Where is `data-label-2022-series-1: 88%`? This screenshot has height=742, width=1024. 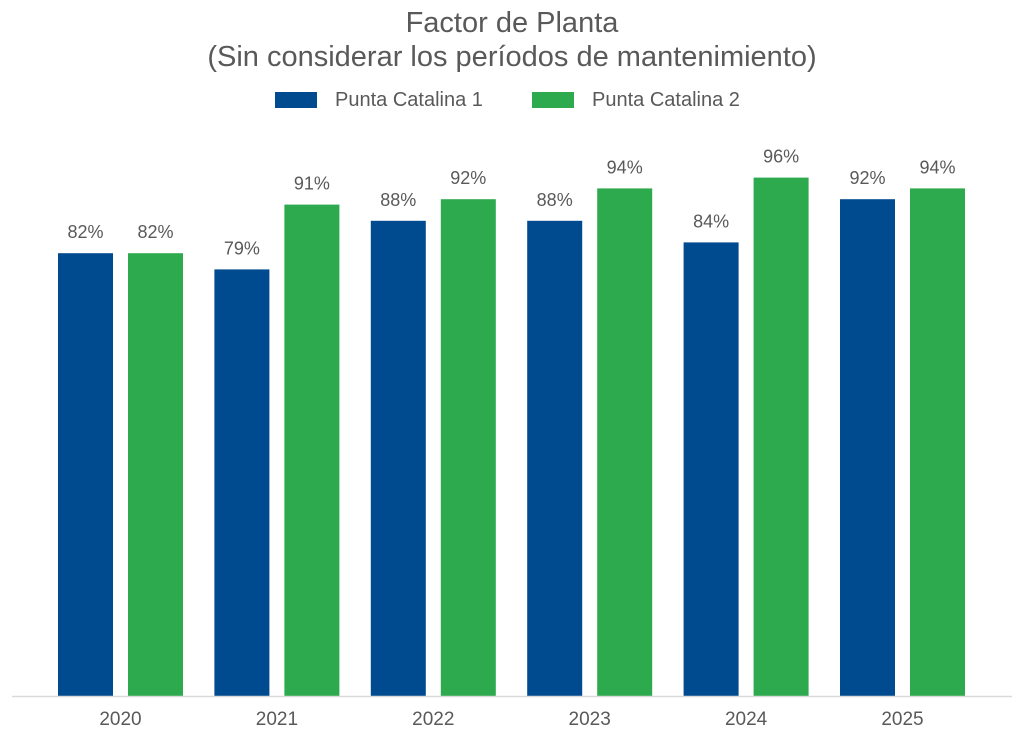
data-label-2022-series-1: 88% is located at coordinates (398, 200).